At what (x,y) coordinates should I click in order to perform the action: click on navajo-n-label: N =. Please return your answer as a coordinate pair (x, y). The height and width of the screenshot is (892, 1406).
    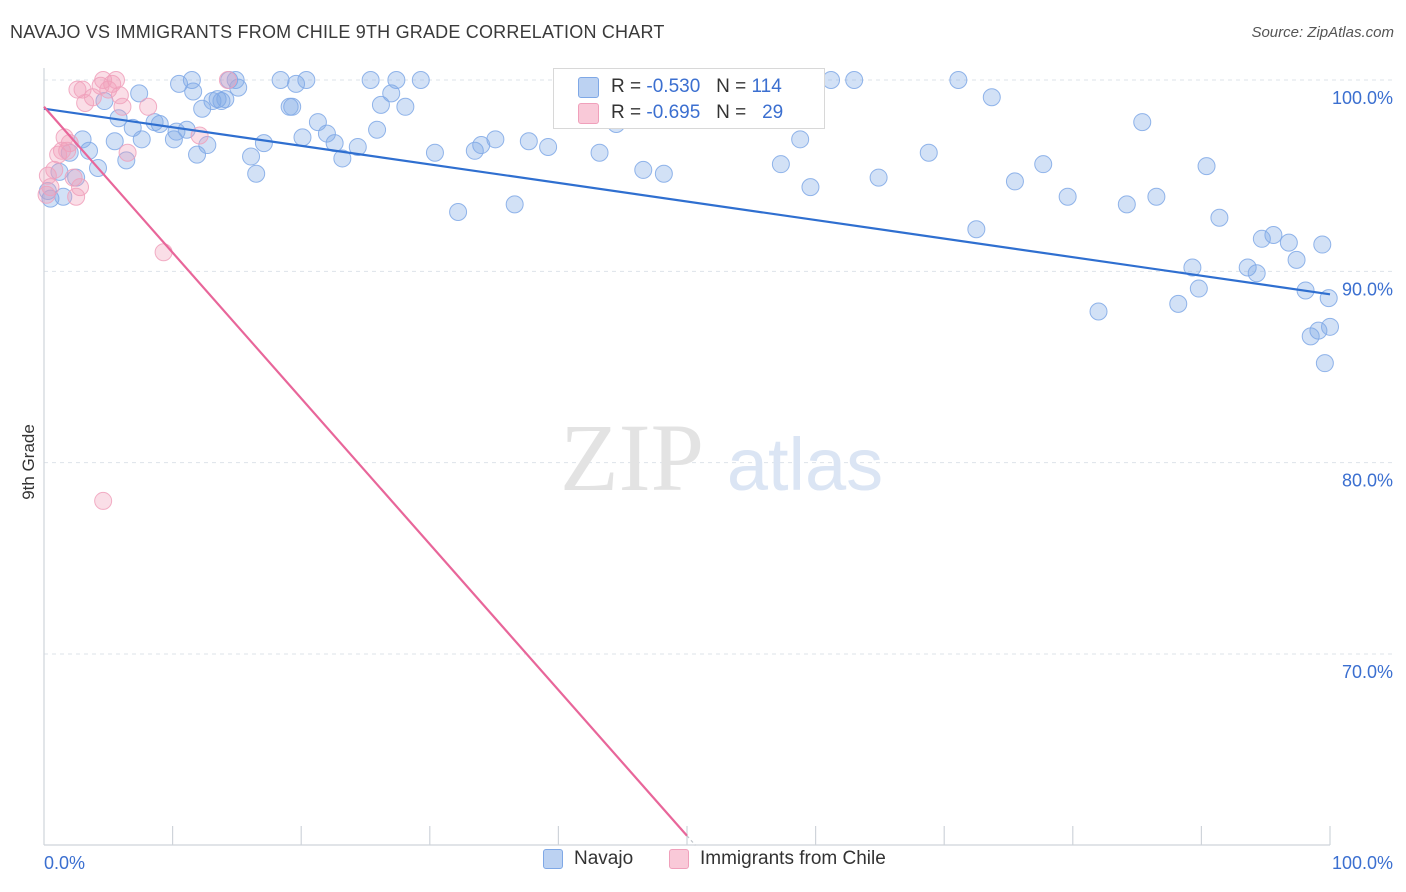
    Looking at the image, I should click on (731, 86).